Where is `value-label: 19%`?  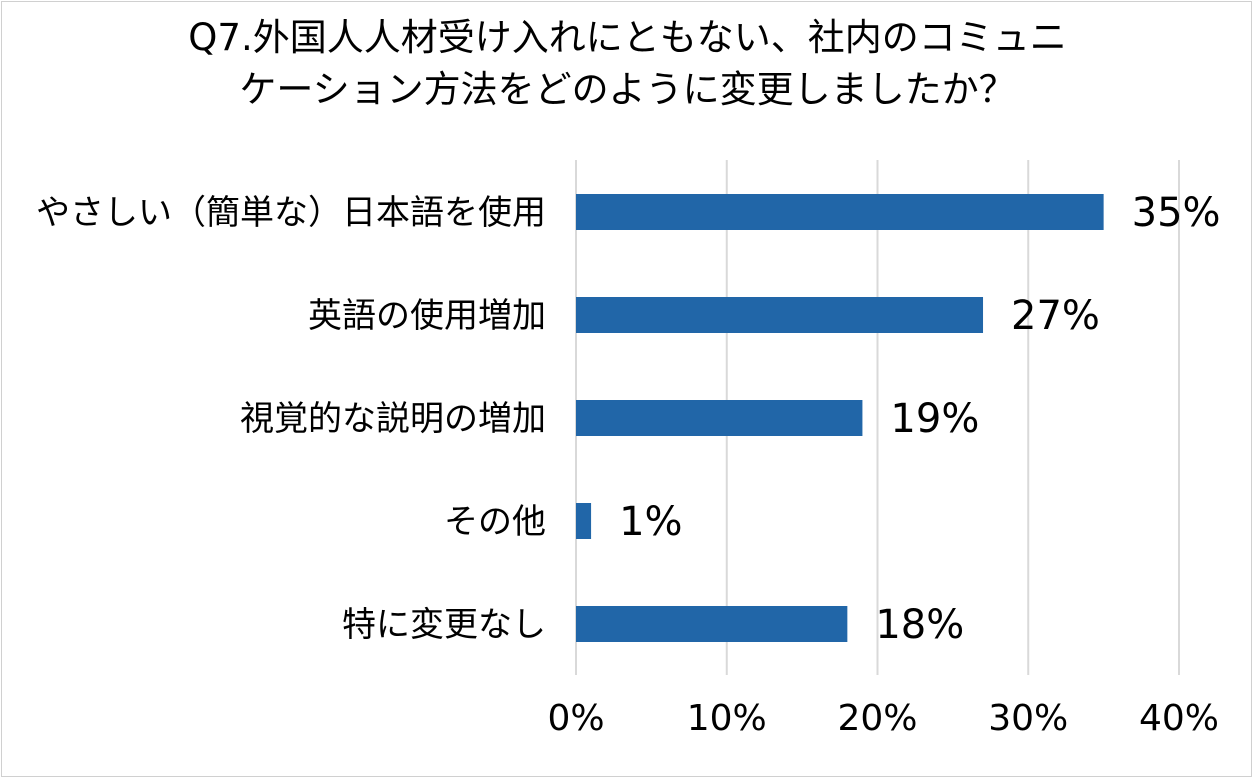
value-label: 19% is located at coordinates (934, 419).